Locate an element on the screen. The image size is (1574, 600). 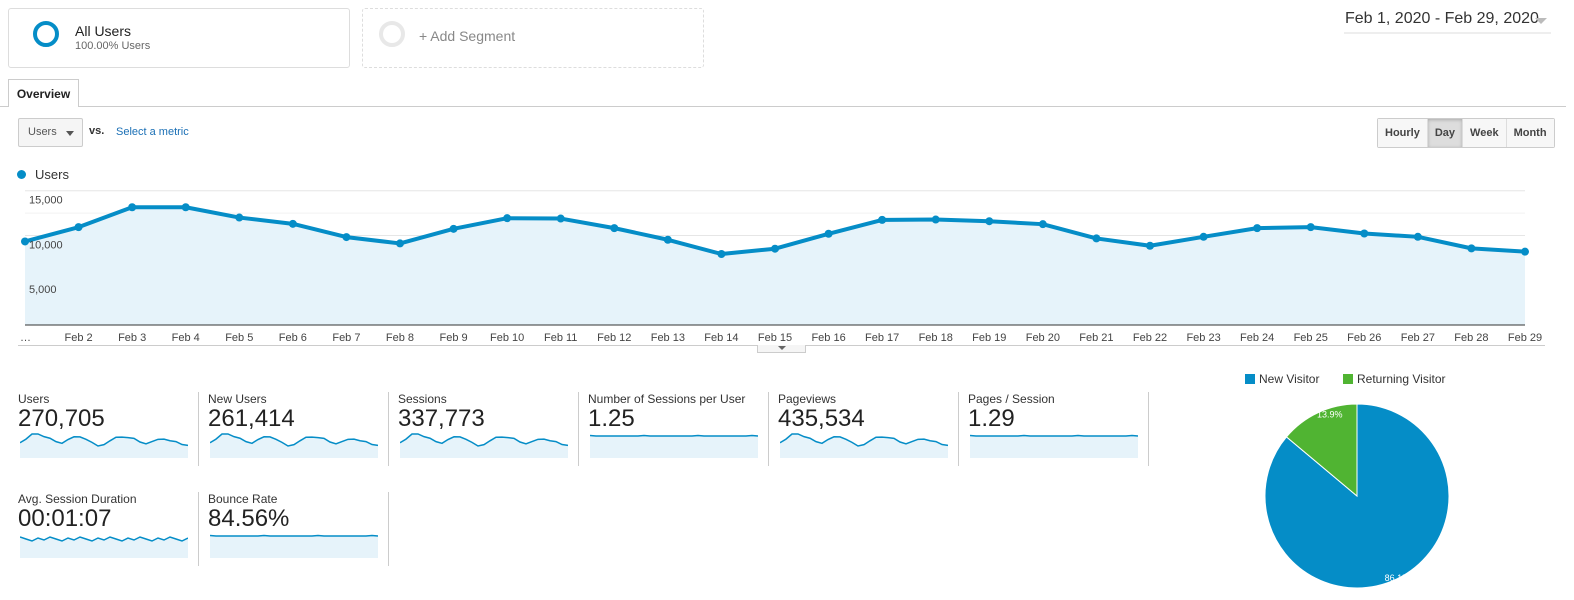
metric-value: 435,534 is located at coordinates (821, 418).